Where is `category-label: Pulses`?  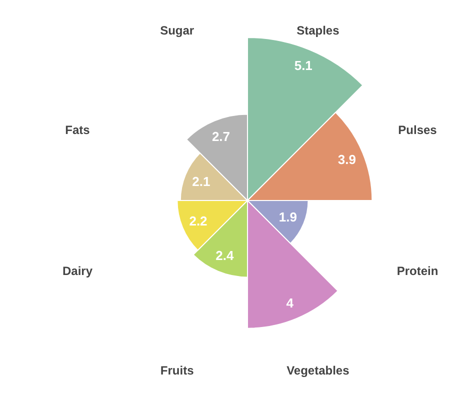
category-label: Pulses is located at coordinates (418, 130).